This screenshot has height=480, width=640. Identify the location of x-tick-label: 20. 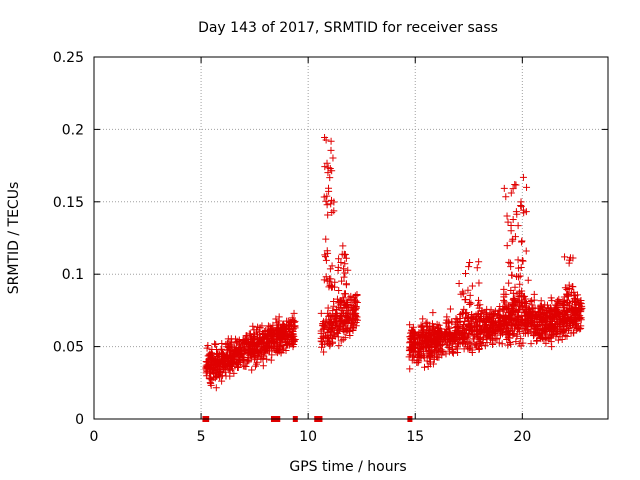
(522, 437).